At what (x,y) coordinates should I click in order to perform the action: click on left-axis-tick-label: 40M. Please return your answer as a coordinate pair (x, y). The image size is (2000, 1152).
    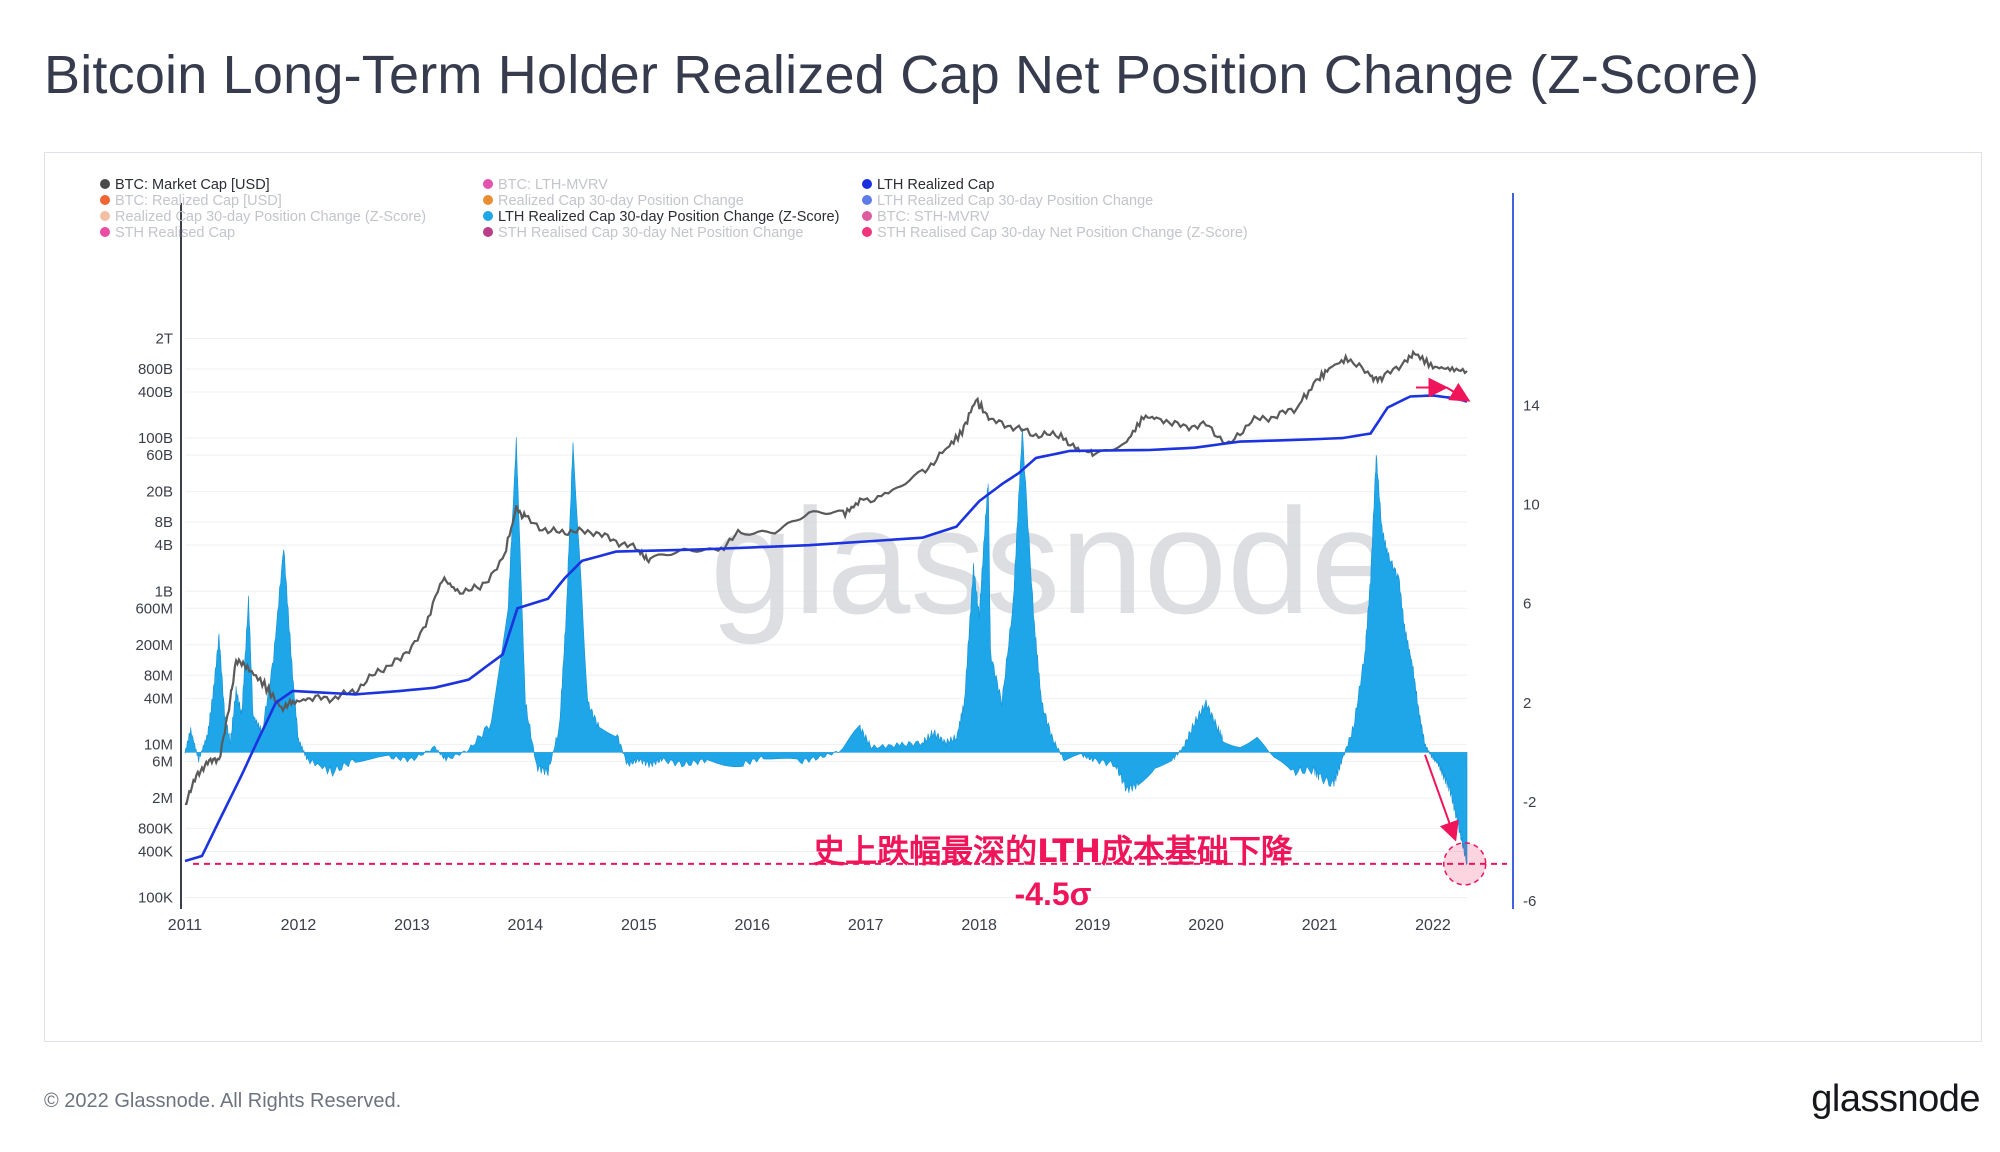
    Looking at the image, I should click on (158, 698).